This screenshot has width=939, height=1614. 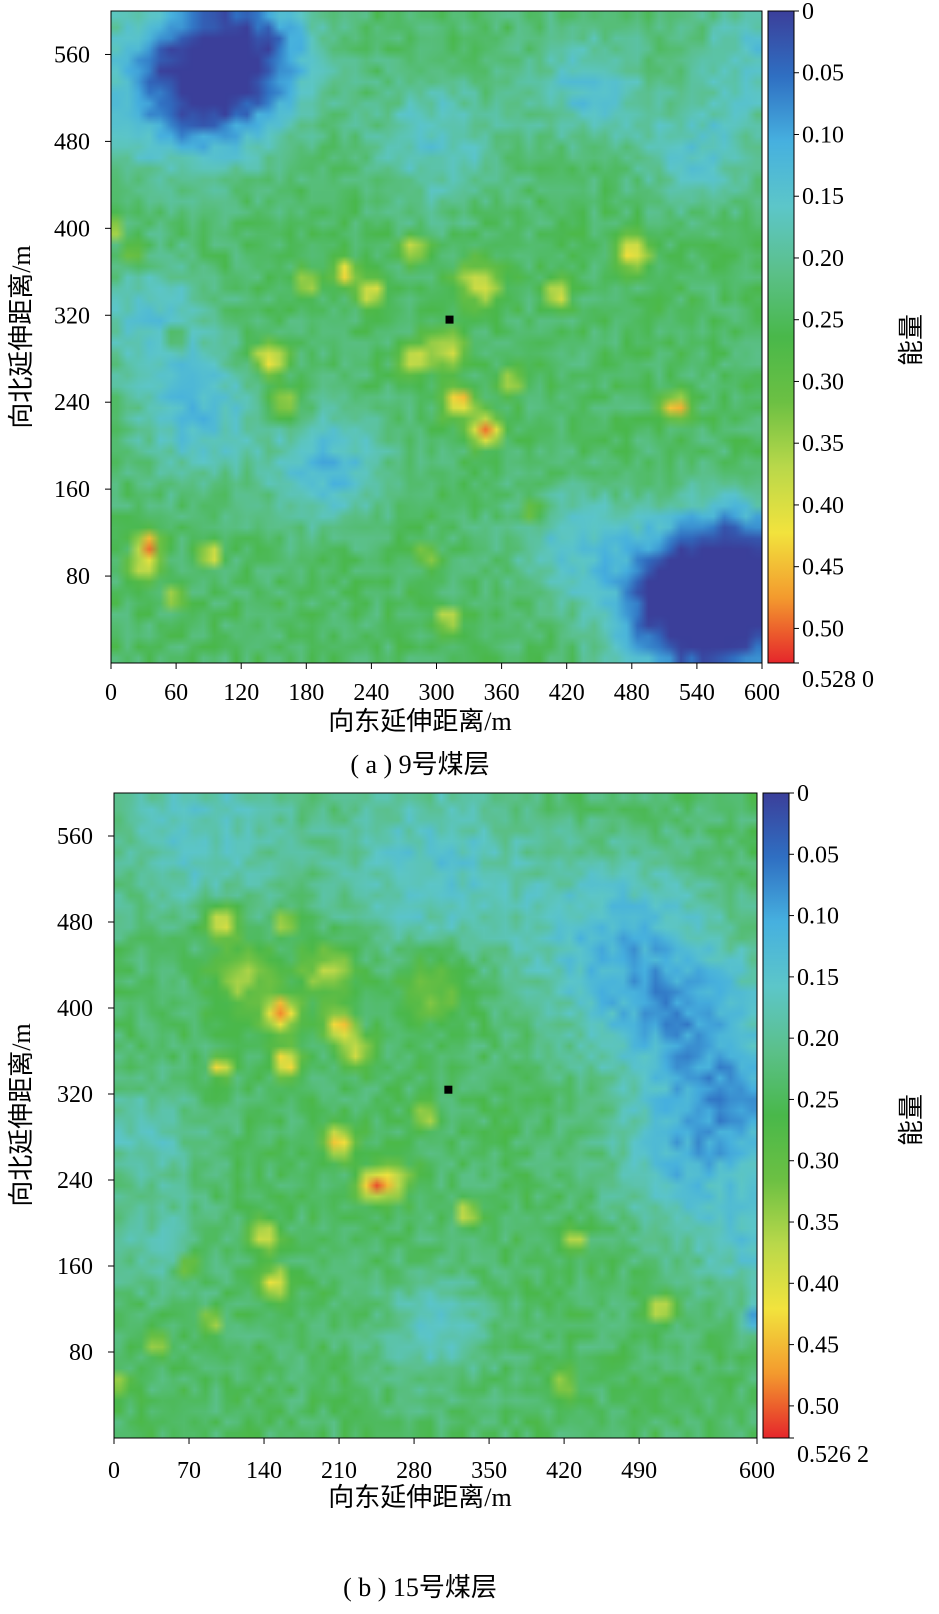 What do you see at coordinates (339, 1471) in the screenshot?
I see `x-tick-label: 210` at bounding box center [339, 1471].